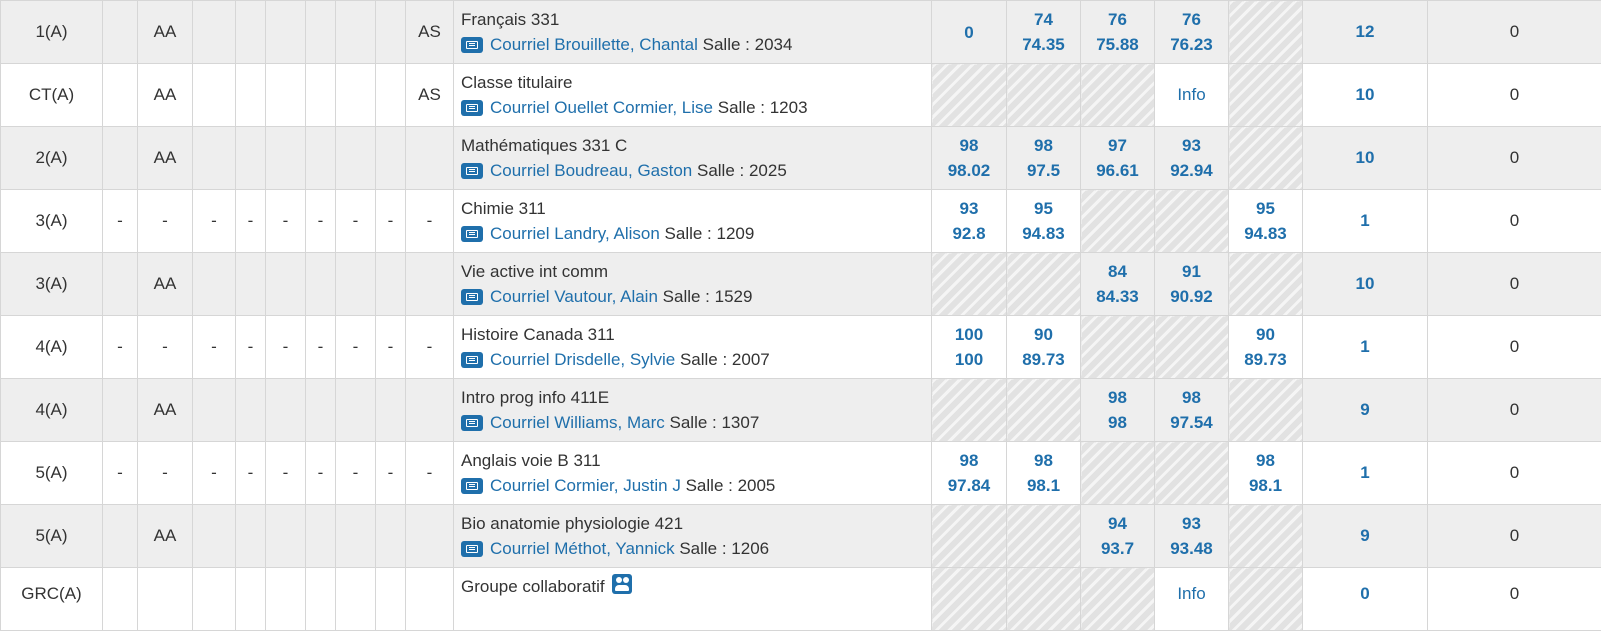  I want to click on email-teacher-link: Courriel Brouillette, Chantal, so click(594, 44).